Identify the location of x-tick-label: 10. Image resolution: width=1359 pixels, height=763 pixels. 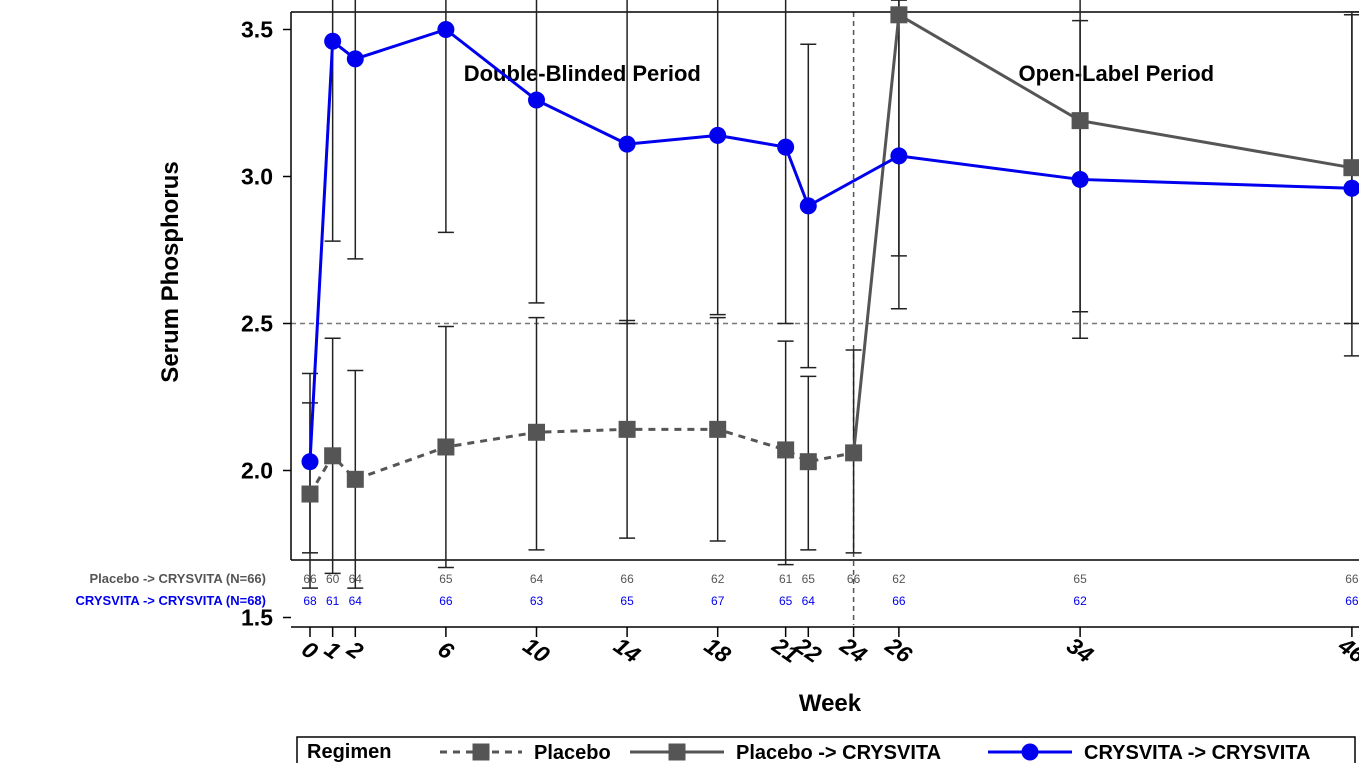
(537, 650).